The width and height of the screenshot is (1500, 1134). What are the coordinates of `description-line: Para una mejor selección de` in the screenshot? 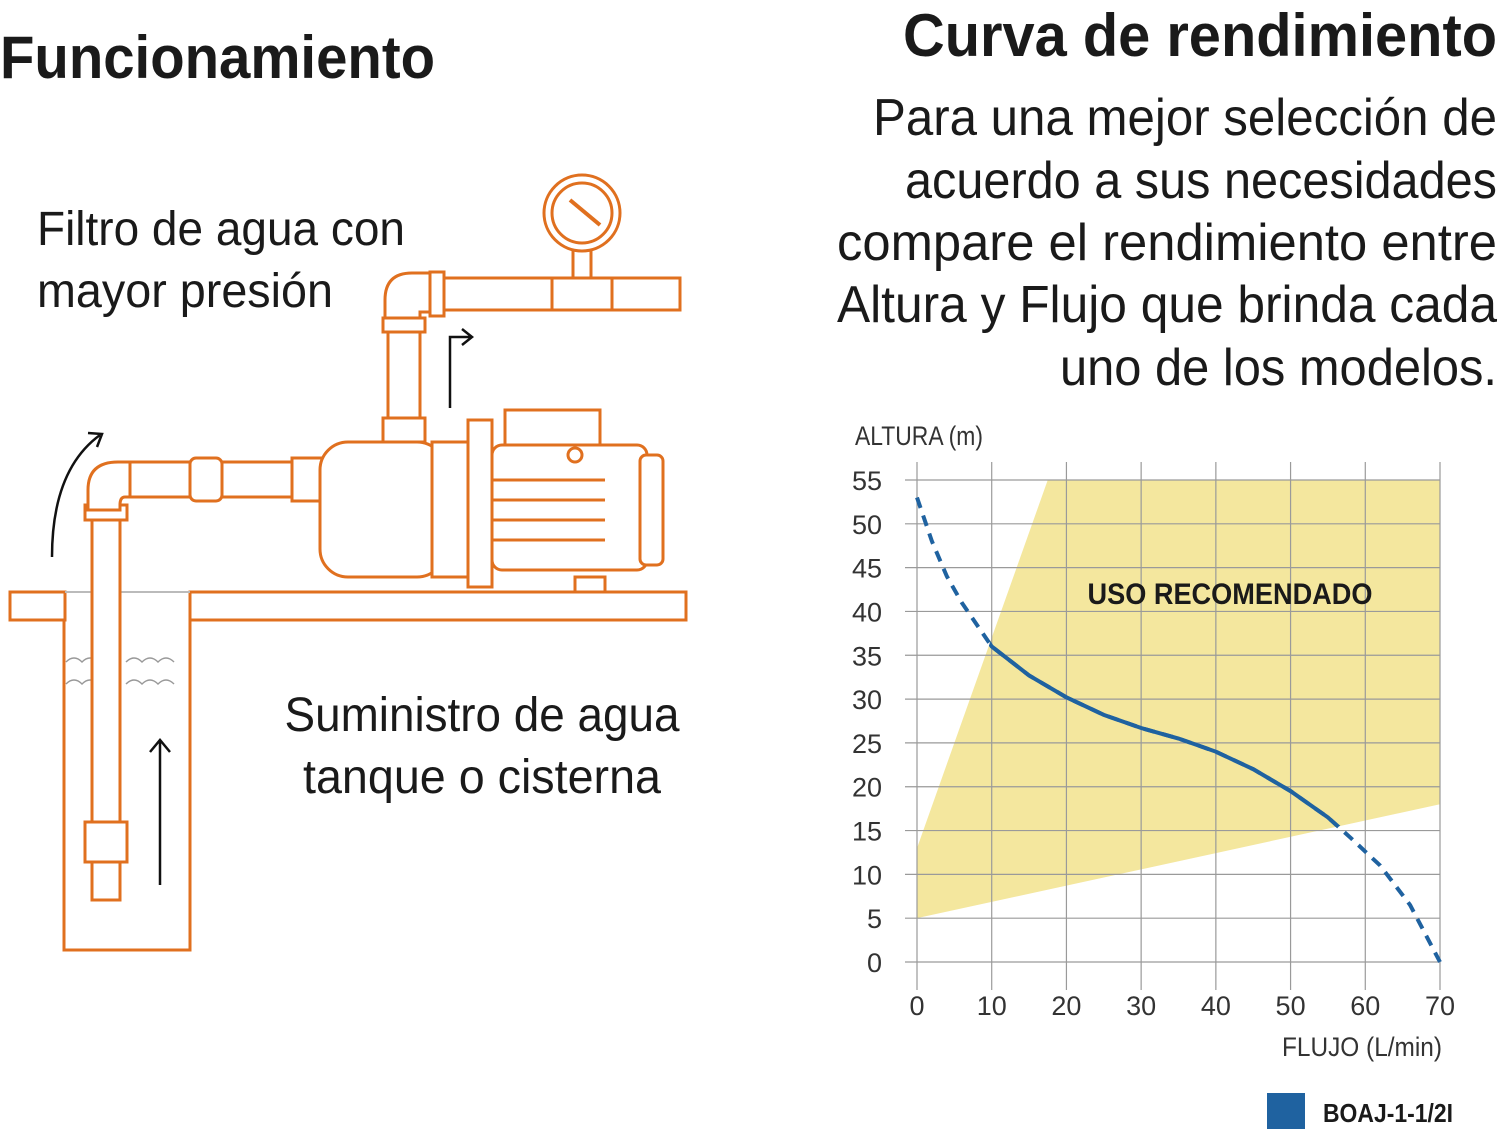 It's located at (1185, 118).